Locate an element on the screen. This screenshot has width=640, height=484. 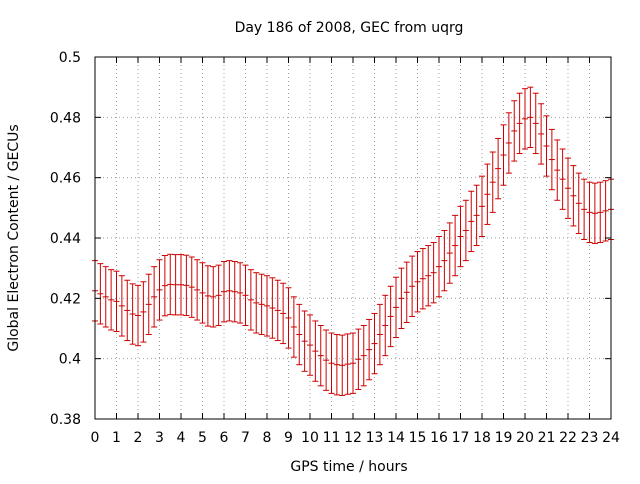
x-tick-label: 4 is located at coordinates (181, 438).